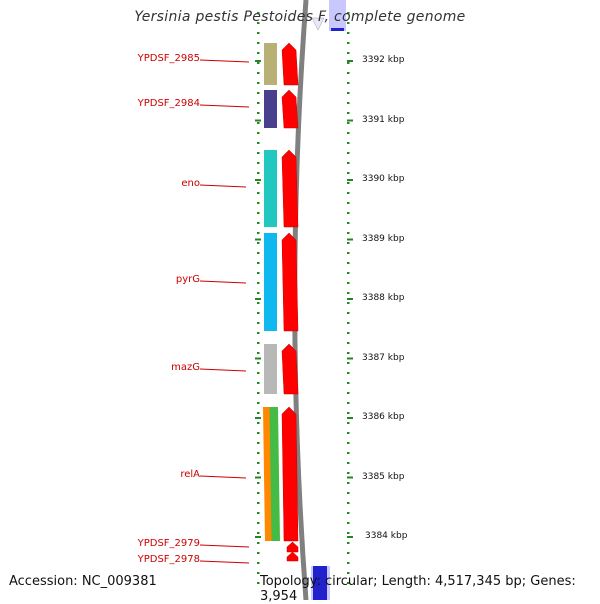 Image resolution: width=600 pixels, height=604 pixels. Describe the element at coordinates (168, 543) in the screenshot. I see `gene-label-ypdsf-2979: YPDSF_2979` at that location.